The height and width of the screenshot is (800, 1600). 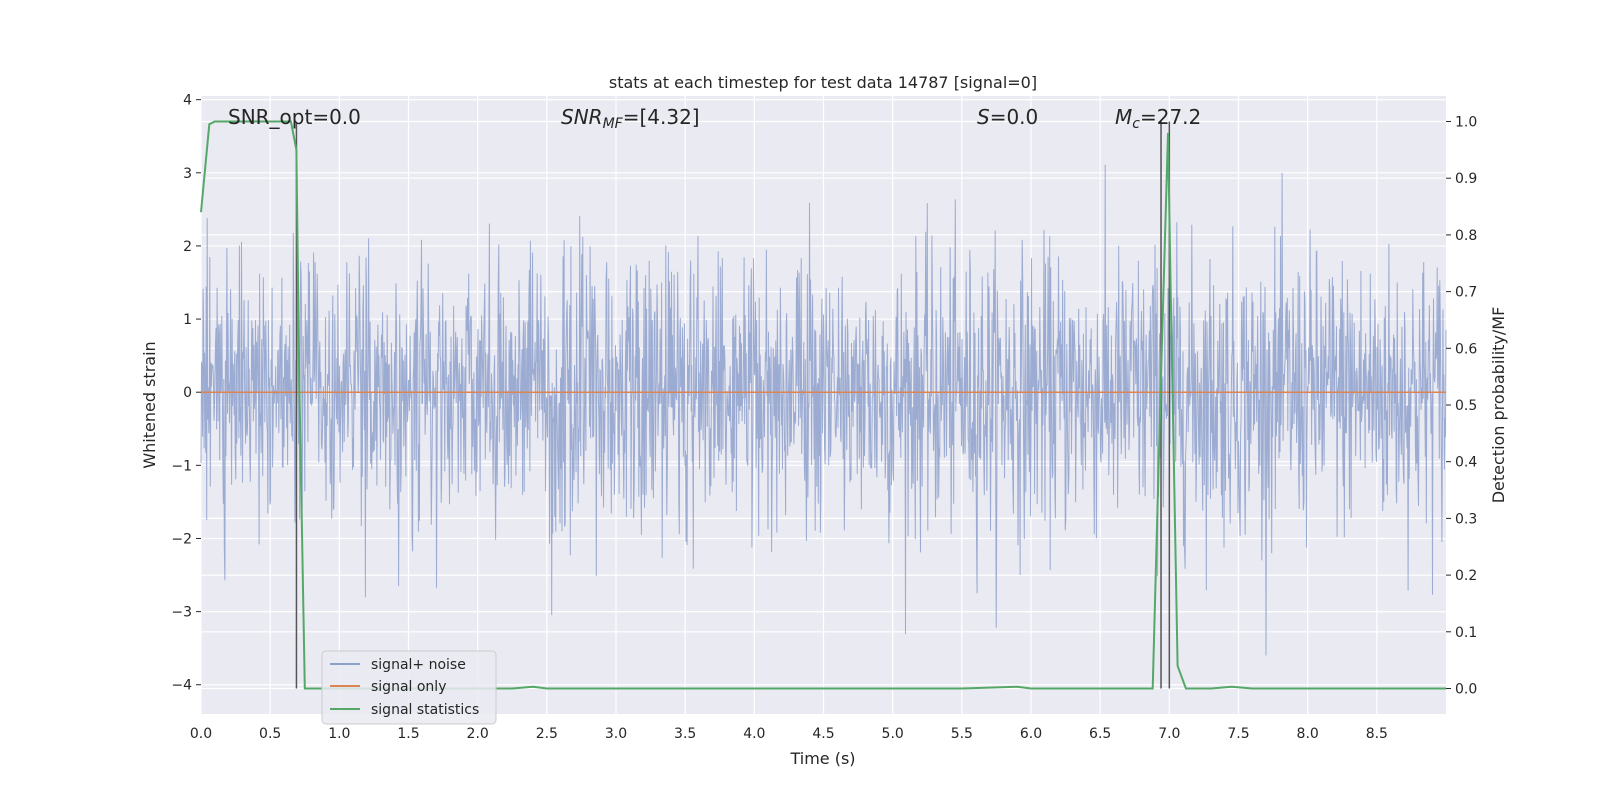 I want to click on x-tick-label: 1.0, so click(x=339, y=734).